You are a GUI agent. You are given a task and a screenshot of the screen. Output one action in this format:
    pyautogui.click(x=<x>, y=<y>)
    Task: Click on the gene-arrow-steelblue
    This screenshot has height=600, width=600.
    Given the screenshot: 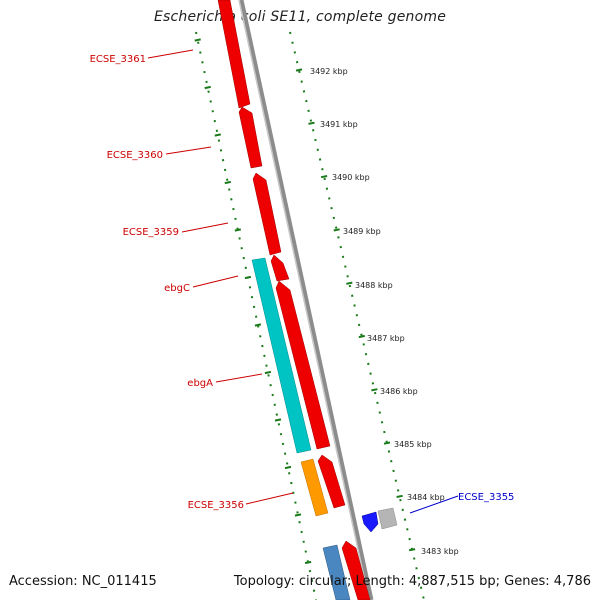 What is the action you would take?
    pyautogui.click(x=336, y=572)
    